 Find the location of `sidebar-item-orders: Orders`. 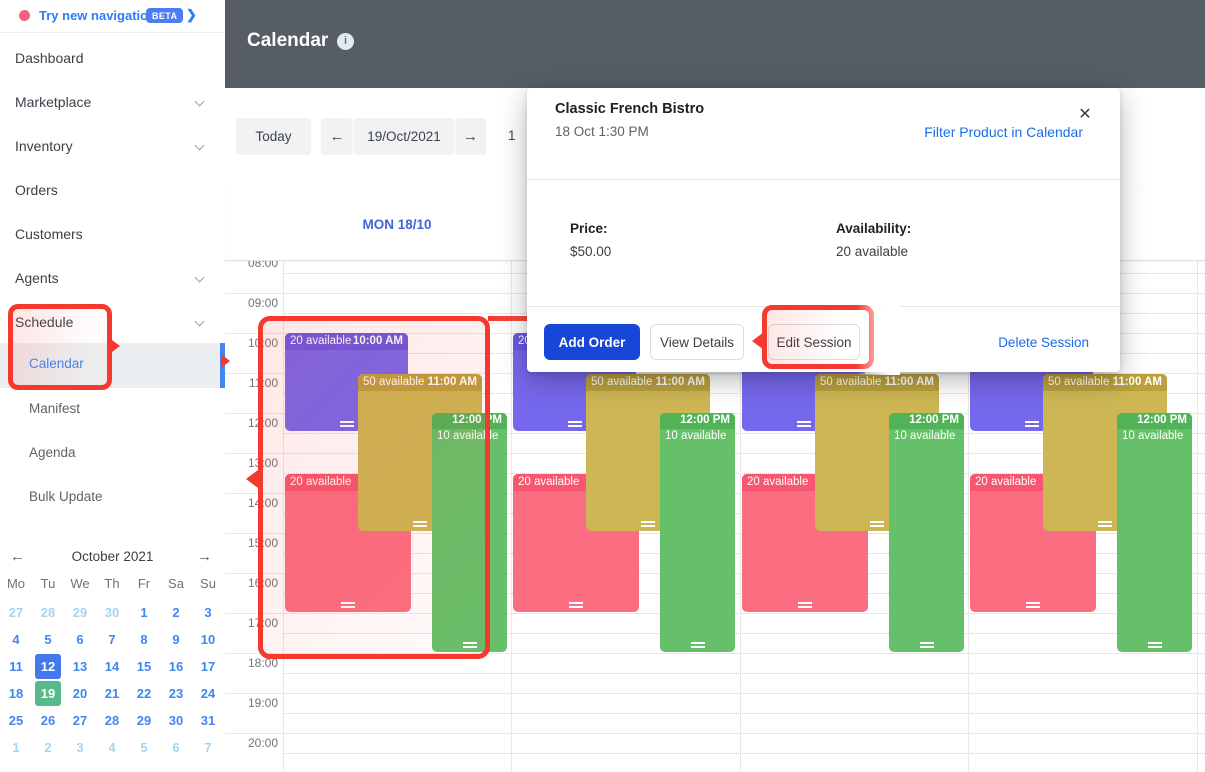

sidebar-item-orders: Orders is located at coordinates (36, 190).